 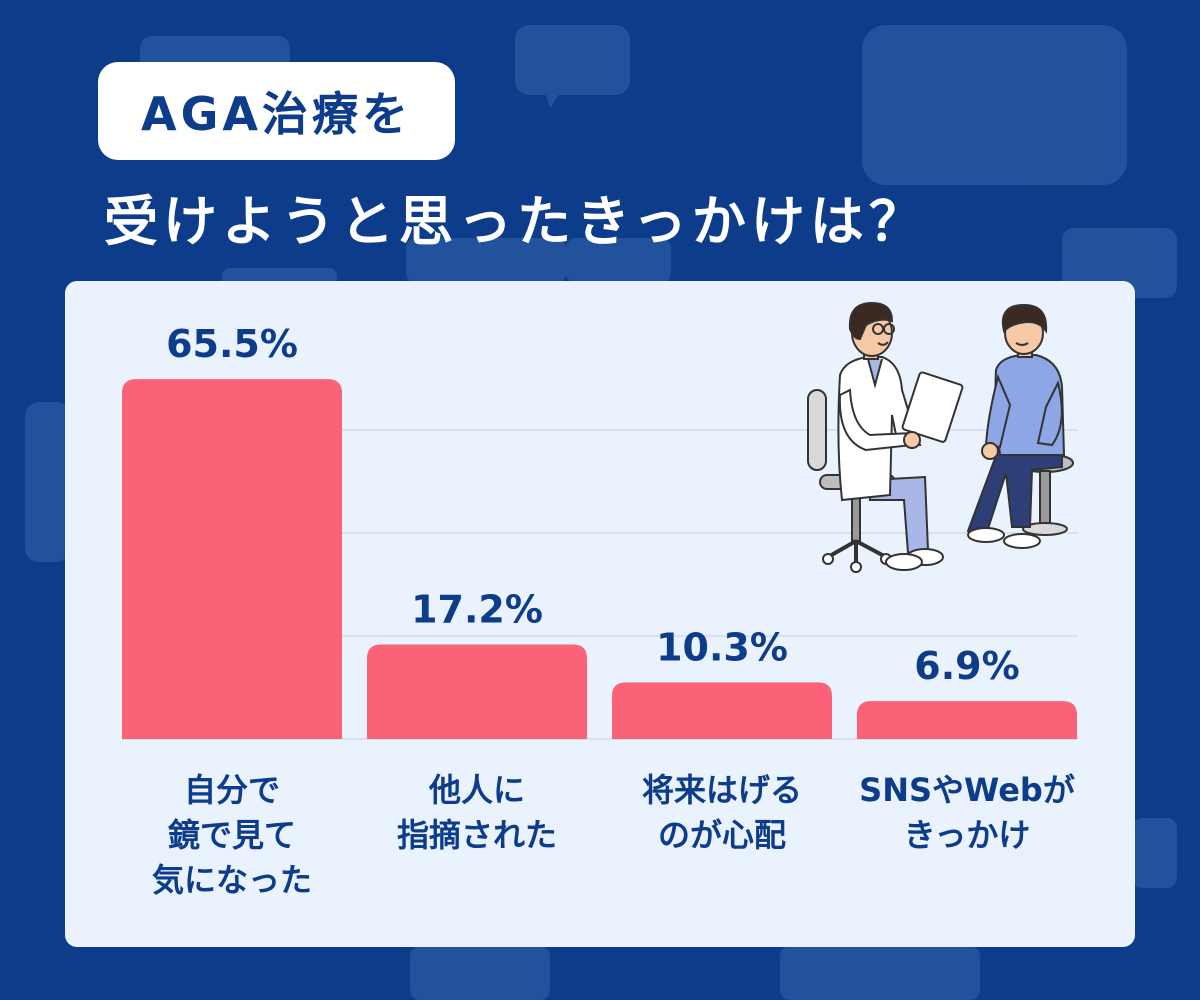 I want to click on category-label-2: 将来はげるのが心配, so click(x=722, y=812).